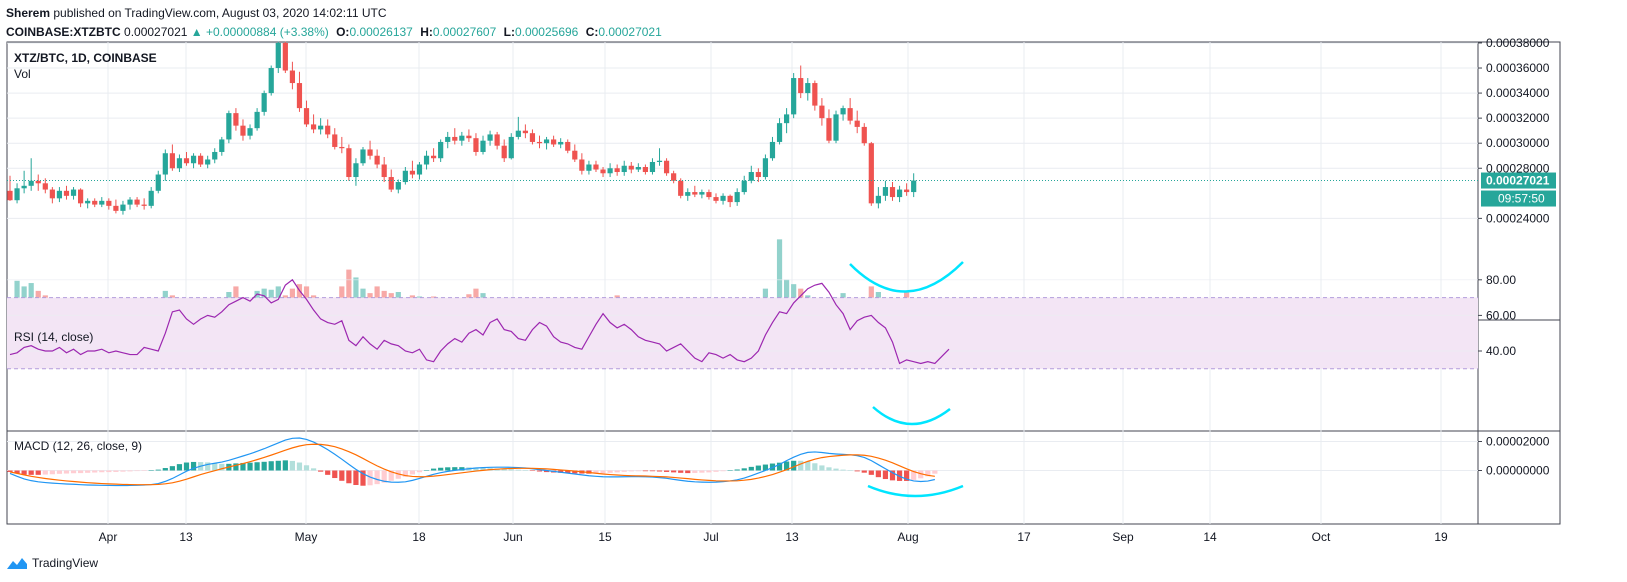 The height and width of the screenshot is (582, 1627). Describe the element at coordinates (85, 58) in the screenshot. I see `chart-title: XTZ/BTC, 1D, COINBASE` at that location.